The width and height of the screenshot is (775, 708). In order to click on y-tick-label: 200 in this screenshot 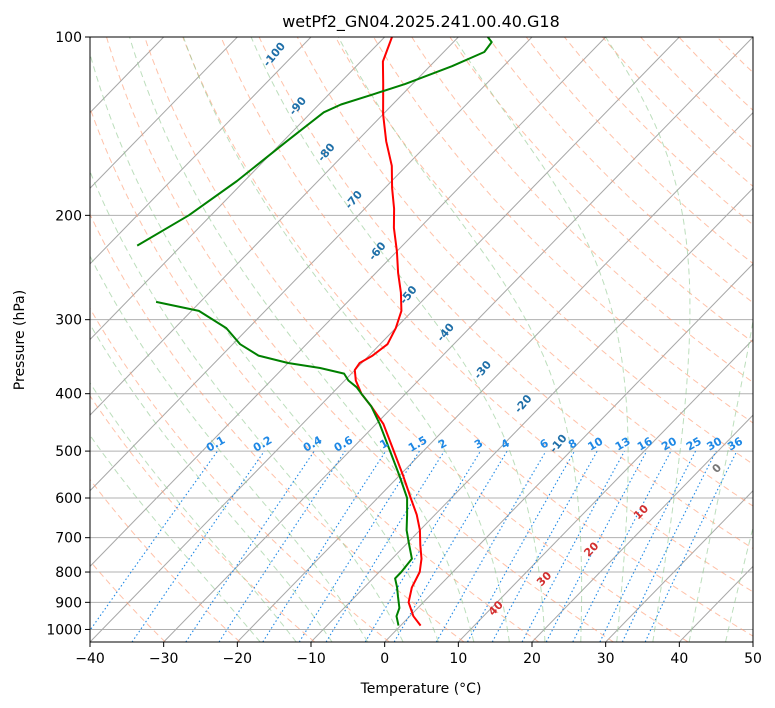, I will do `click(68, 216)`.